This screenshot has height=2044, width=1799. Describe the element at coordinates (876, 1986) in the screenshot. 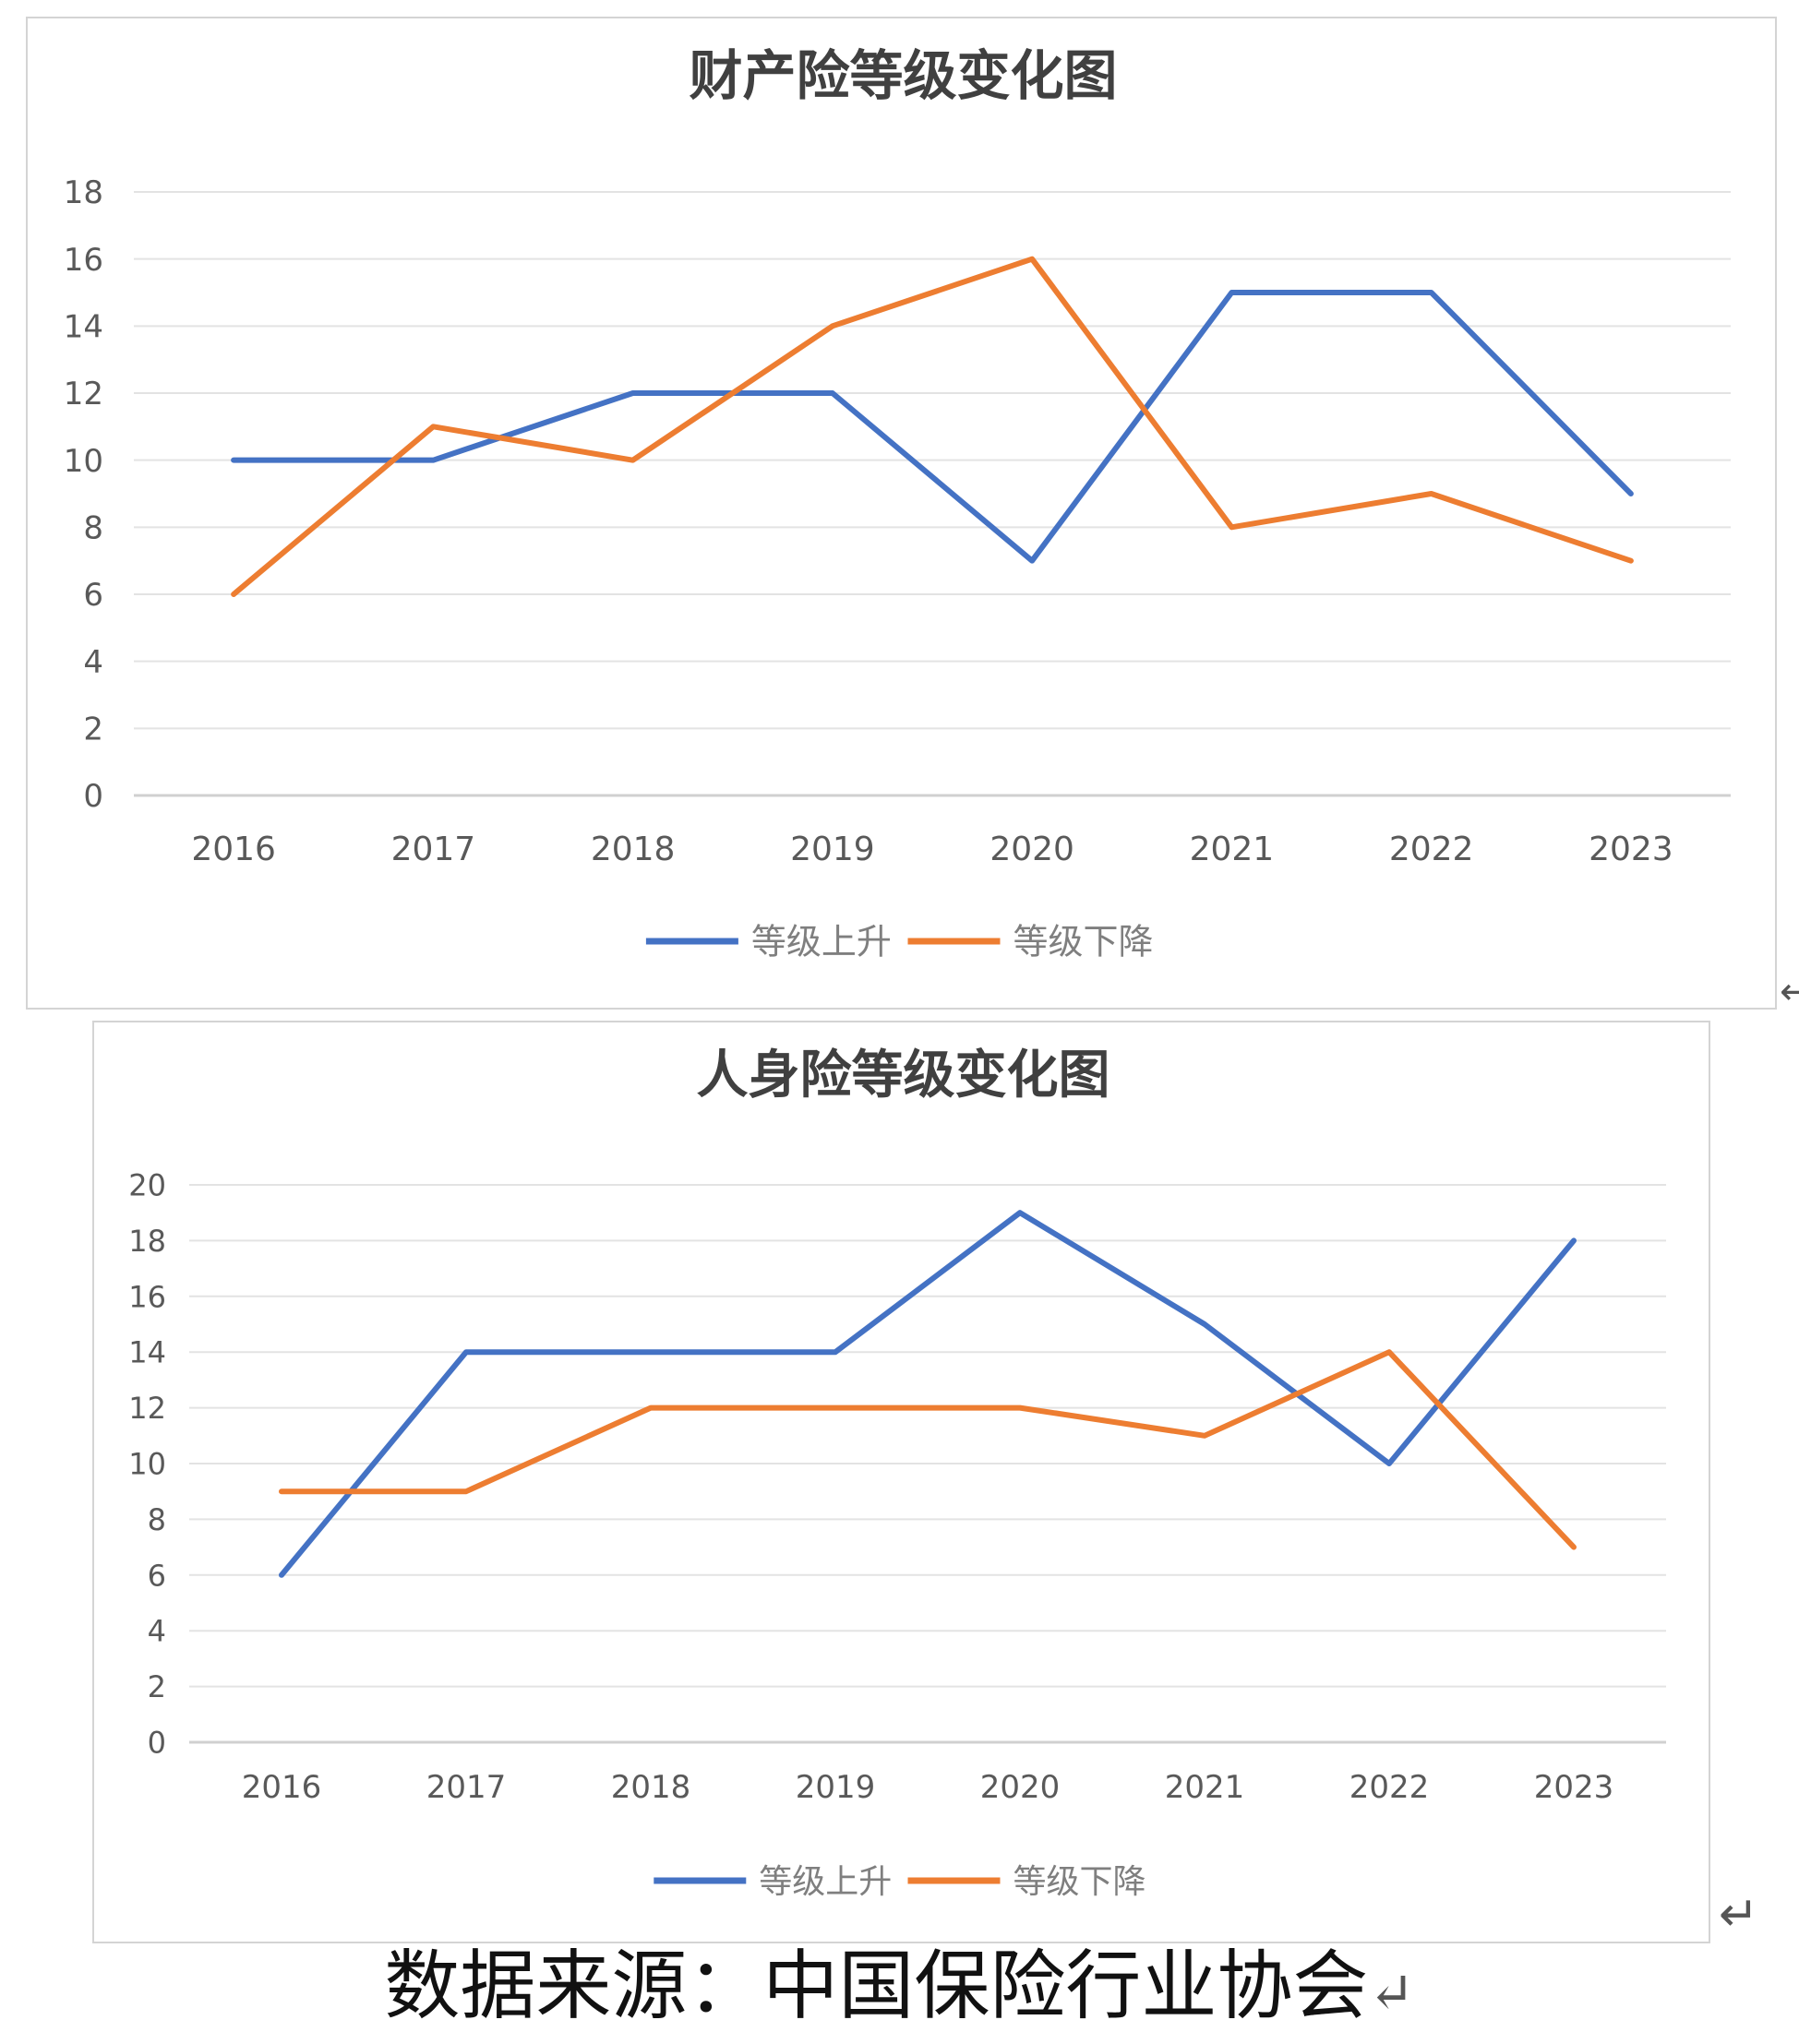

I see `data-source-text: 数据来源：中国保险行业协会` at that location.